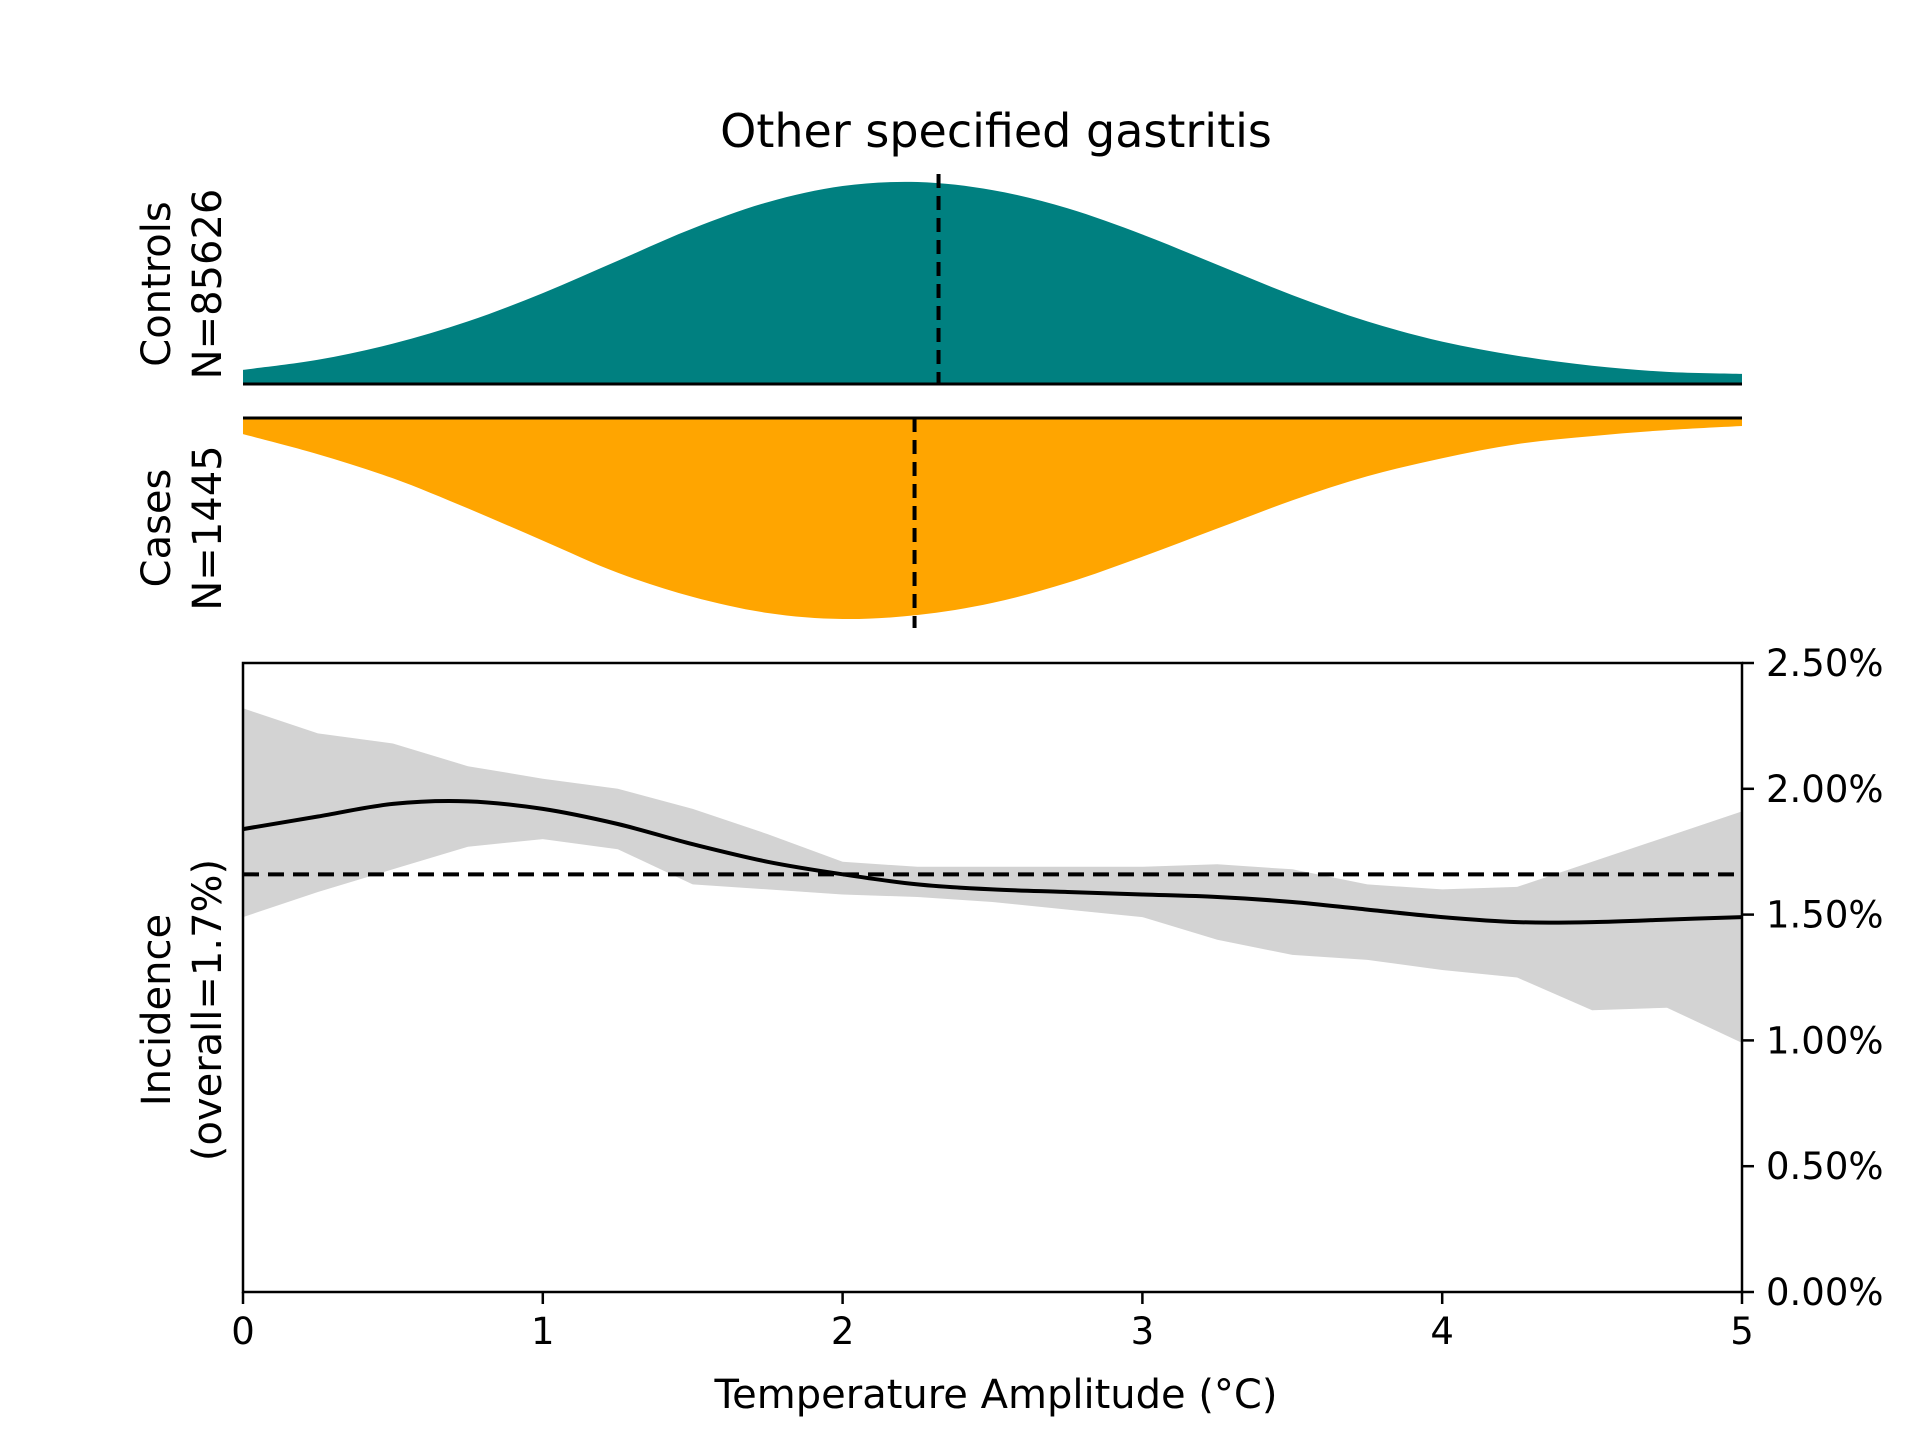 This screenshot has width=1920, height=1440. I want to click on cases-panel: Cases N=1445, so click(938, 522).